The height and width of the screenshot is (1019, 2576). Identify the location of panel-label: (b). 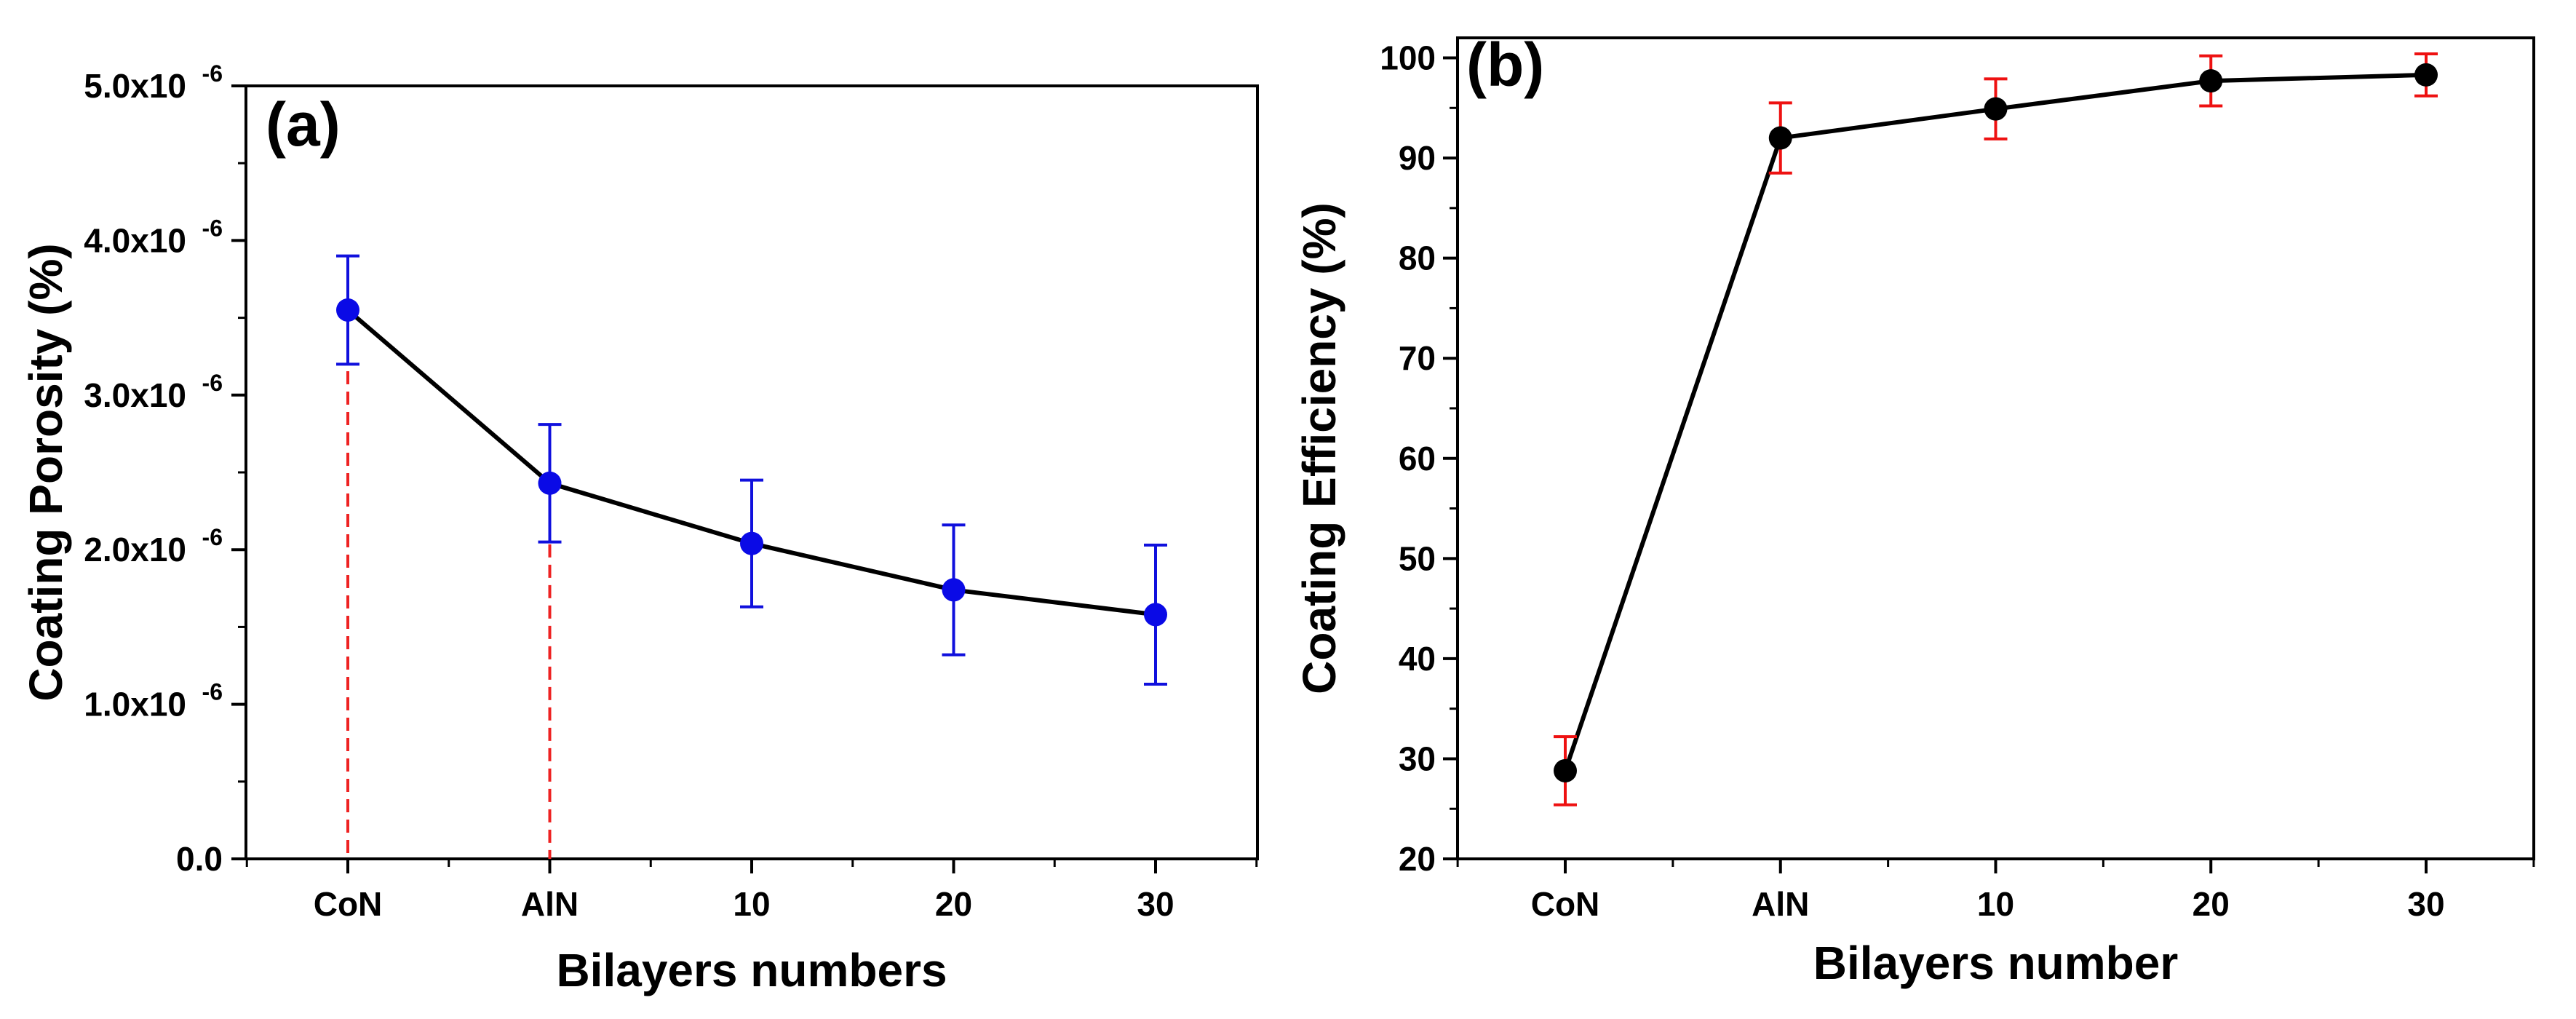
(1505, 65).